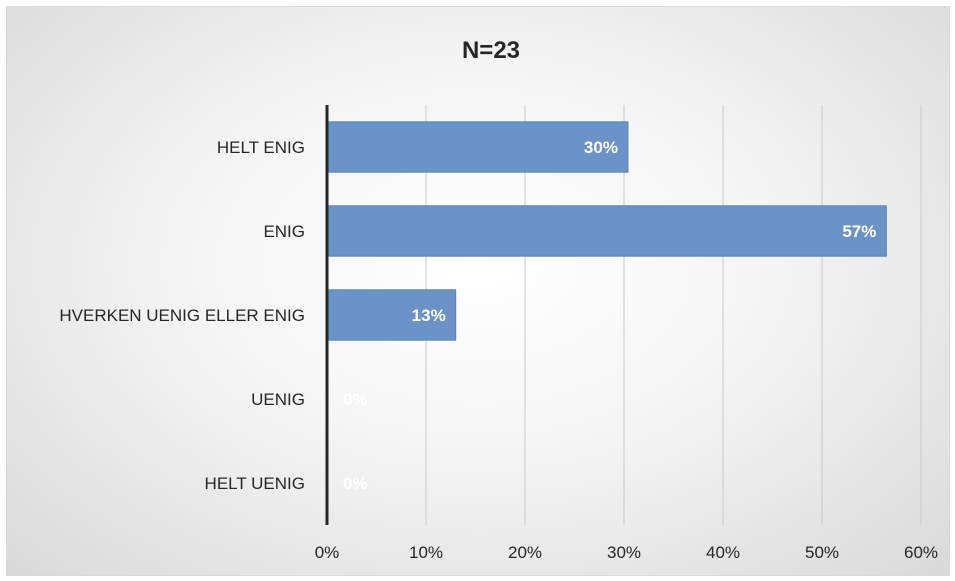 The width and height of the screenshot is (955, 581). I want to click on category-label: ENIG, so click(284, 231).